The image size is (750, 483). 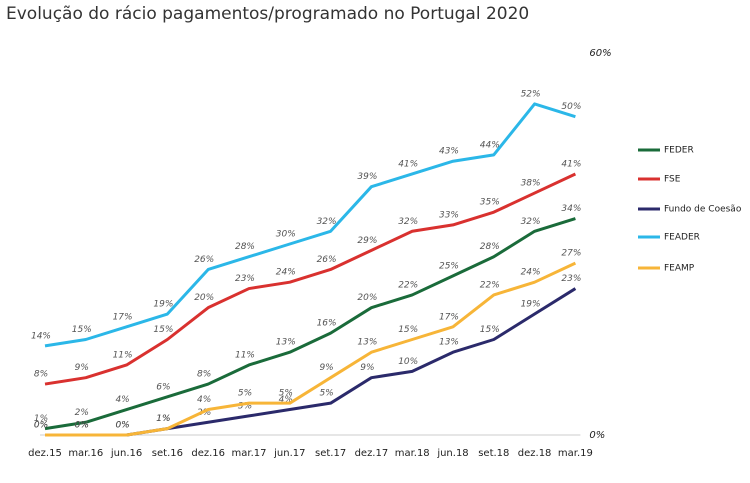 I want to click on data-label: 52%, so click(x=531, y=94).